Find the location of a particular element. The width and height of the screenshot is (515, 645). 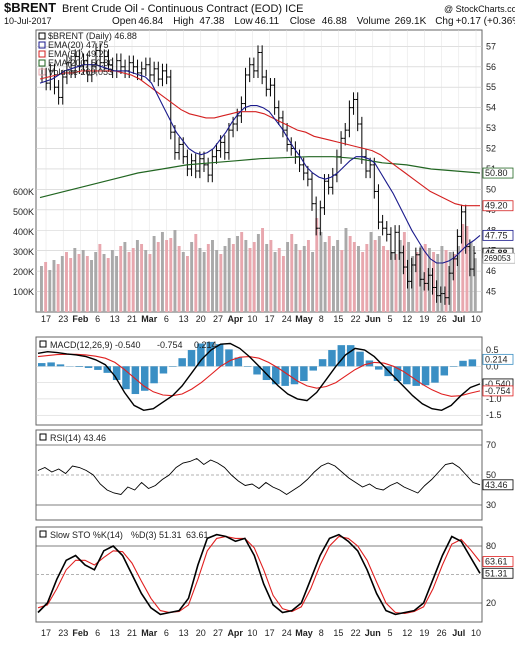

x-tick-label-0-22: 19 is located at coordinates (424, 319).